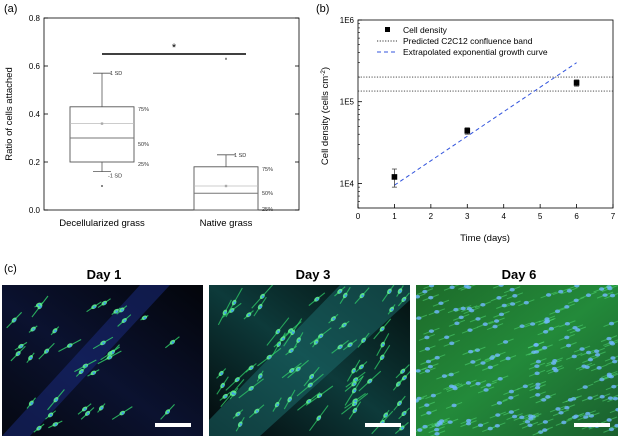  What do you see at coordinates (425, 30) in the screenshot?
I see `legend-label-cell-density: Cell density` at bounding box center [425, 30].